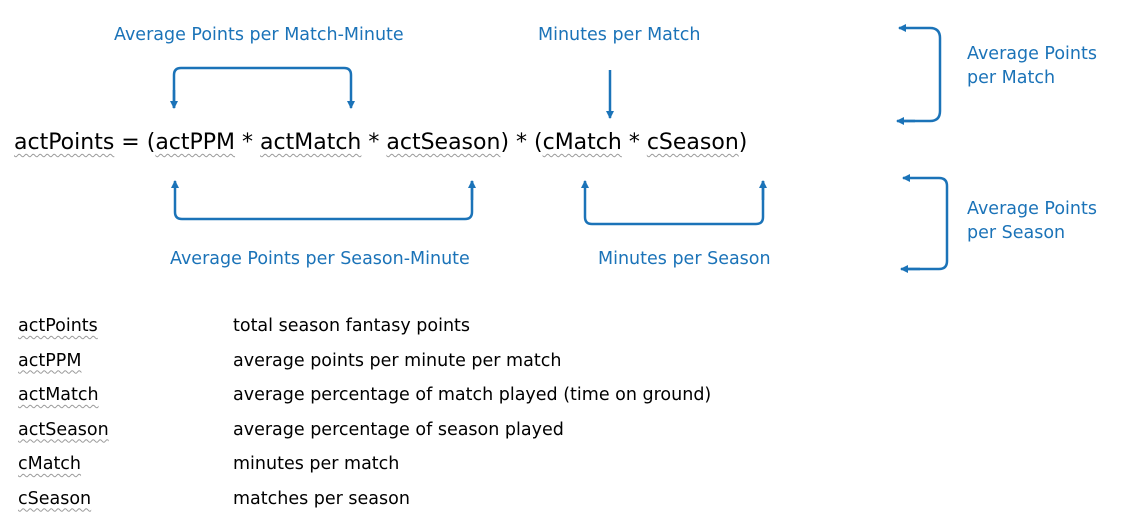 This screenshot has height=519, width=1125. What do you see at coordinates (320, 259) in the screenshot?
I see `label-avg-points-season-minute: Average Points per Season-Minute` at bounding box center [320, 259].